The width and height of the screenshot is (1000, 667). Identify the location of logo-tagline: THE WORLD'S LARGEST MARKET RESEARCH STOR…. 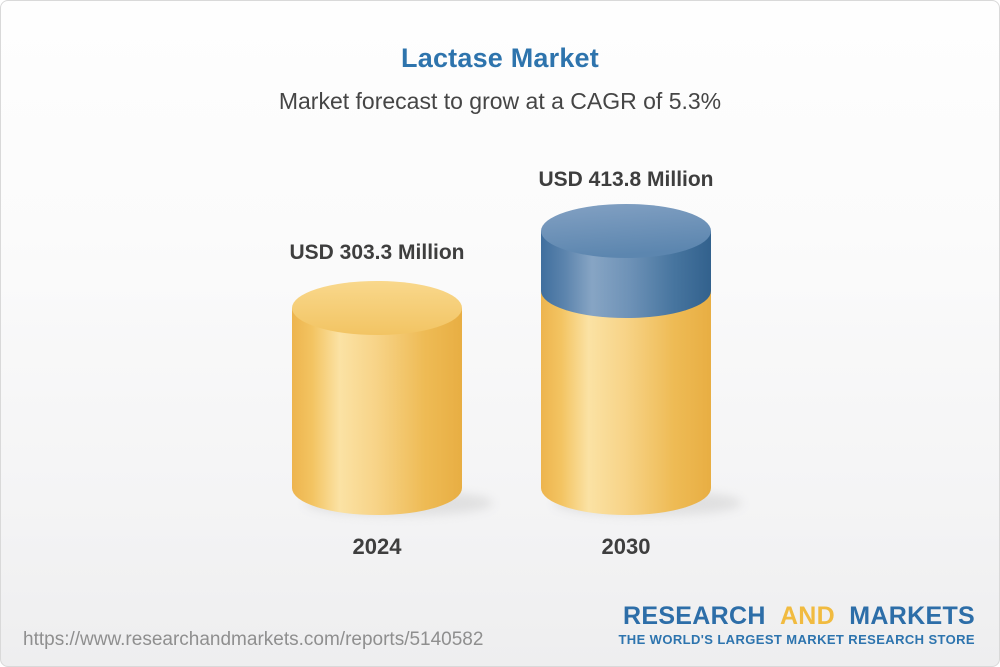
(796, 639).